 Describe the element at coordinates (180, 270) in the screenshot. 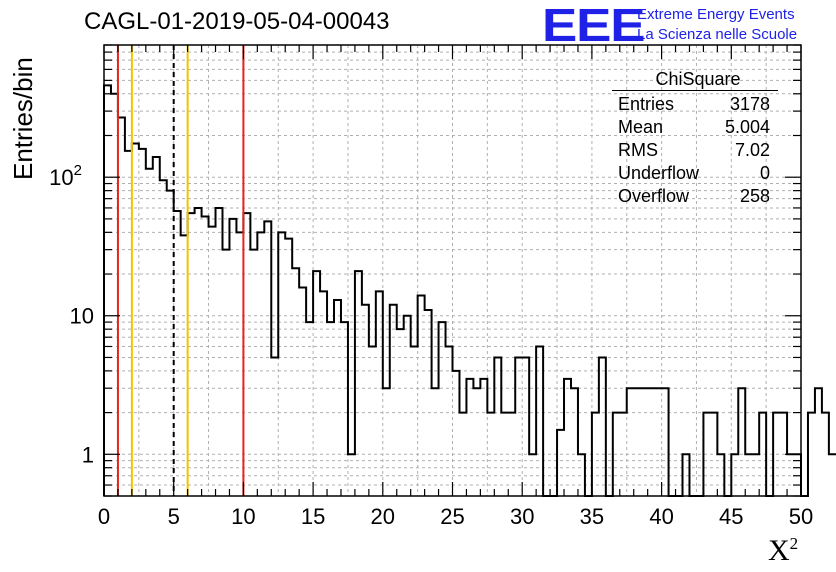

I see `reference-lines` at that location.